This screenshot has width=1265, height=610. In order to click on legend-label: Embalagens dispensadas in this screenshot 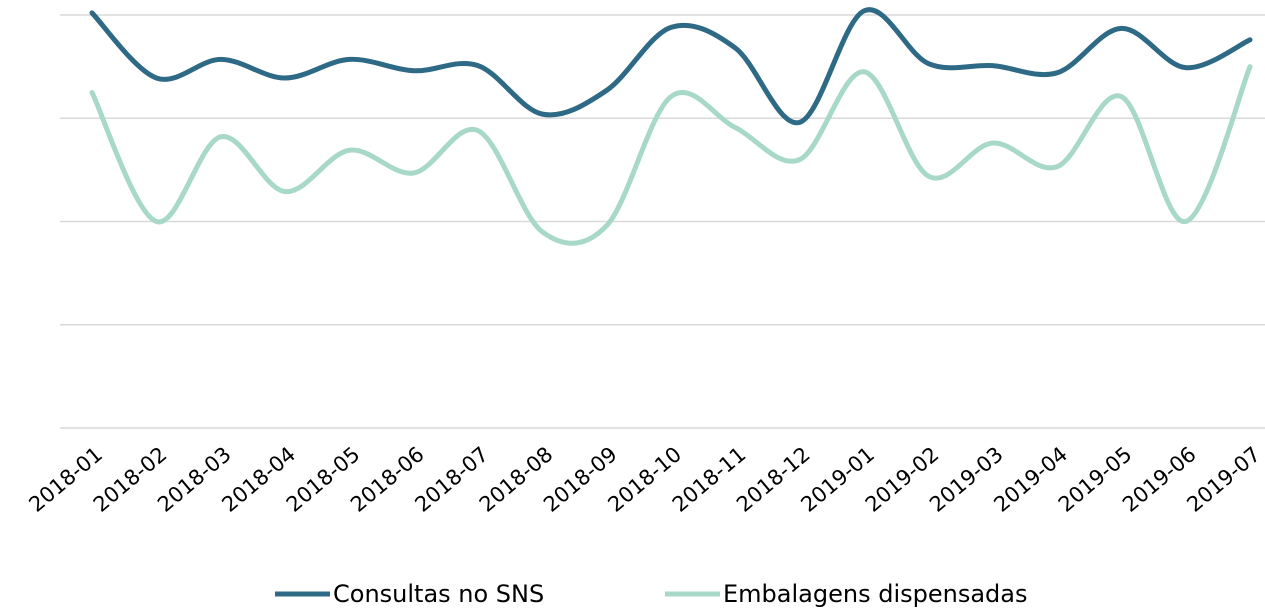, I will do `click(875, 594)`.